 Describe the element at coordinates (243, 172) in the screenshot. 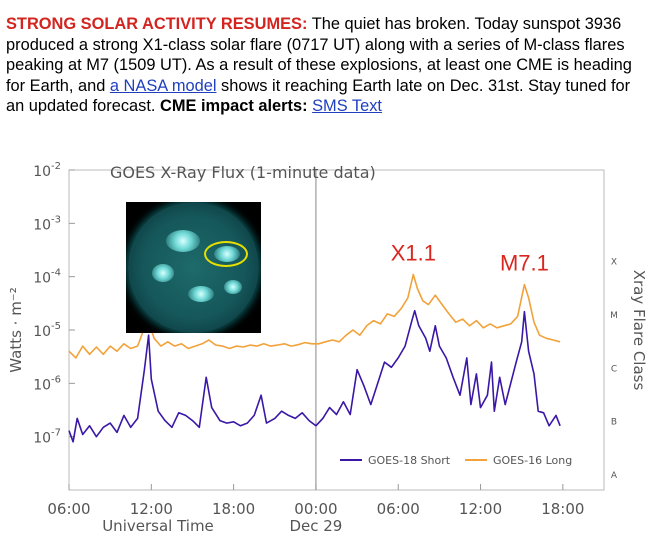

I see `chart-title: GOES X-Ray Flux (1-minute data)` at that location.